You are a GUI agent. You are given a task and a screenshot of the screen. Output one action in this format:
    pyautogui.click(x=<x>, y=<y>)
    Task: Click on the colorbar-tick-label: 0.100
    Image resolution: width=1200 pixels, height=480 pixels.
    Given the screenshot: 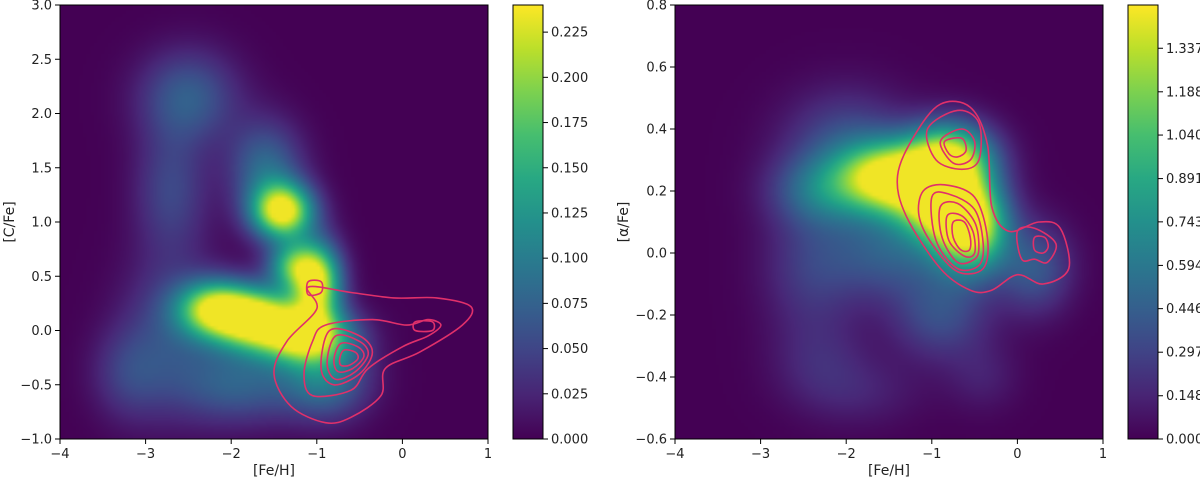 What is the action you would take?
    pyautogui.click(x=569, y=259)
    